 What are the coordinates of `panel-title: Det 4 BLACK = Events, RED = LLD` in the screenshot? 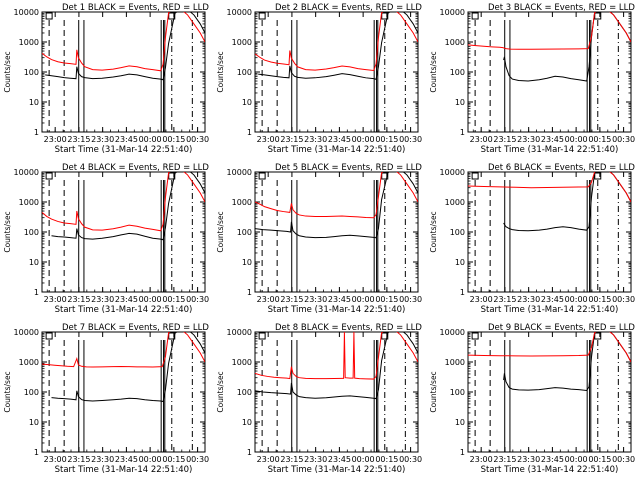 It's located at (135, 168).